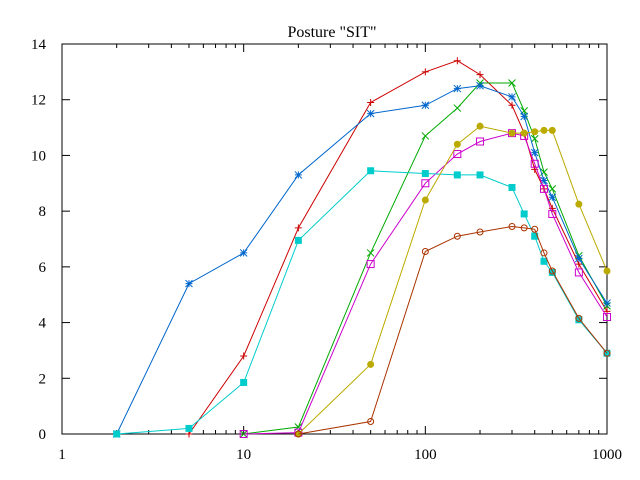 The width and height of the screenshot is (640, 480). Describe the element at coordinates (43, 212) in the screenshot. I see `y-tick-label: 8` at that location.